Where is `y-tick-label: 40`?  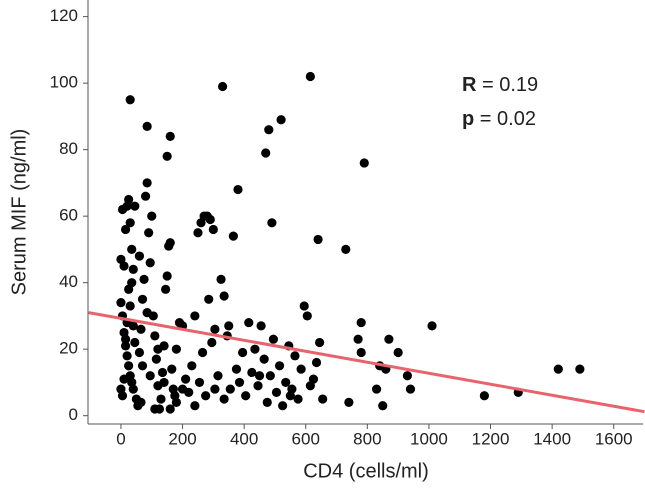
y-tick-label: 40 is located at coordinates (68, 281).